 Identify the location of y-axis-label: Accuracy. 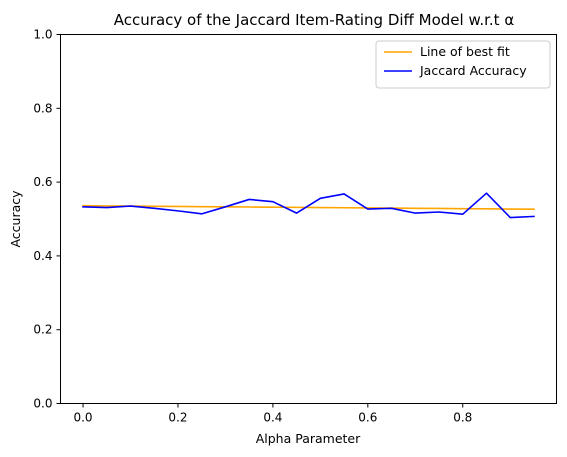
(15, 219).